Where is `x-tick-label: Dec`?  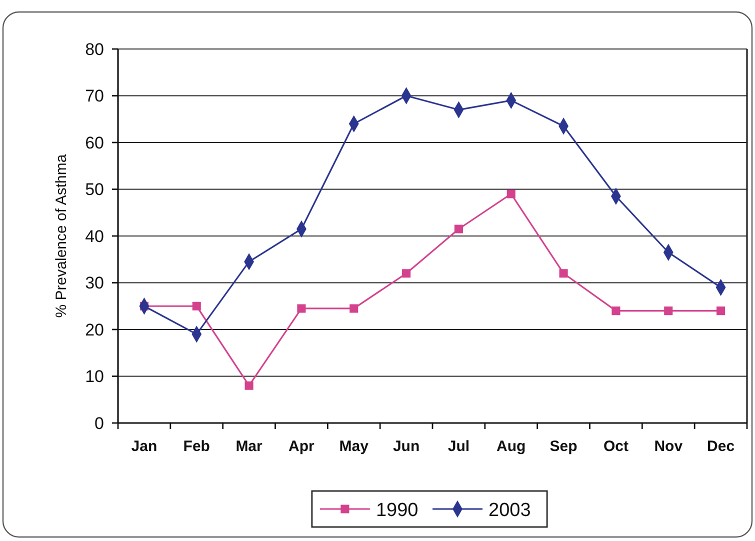
x-tick-label: Dec is located at coordinates (721, 446).